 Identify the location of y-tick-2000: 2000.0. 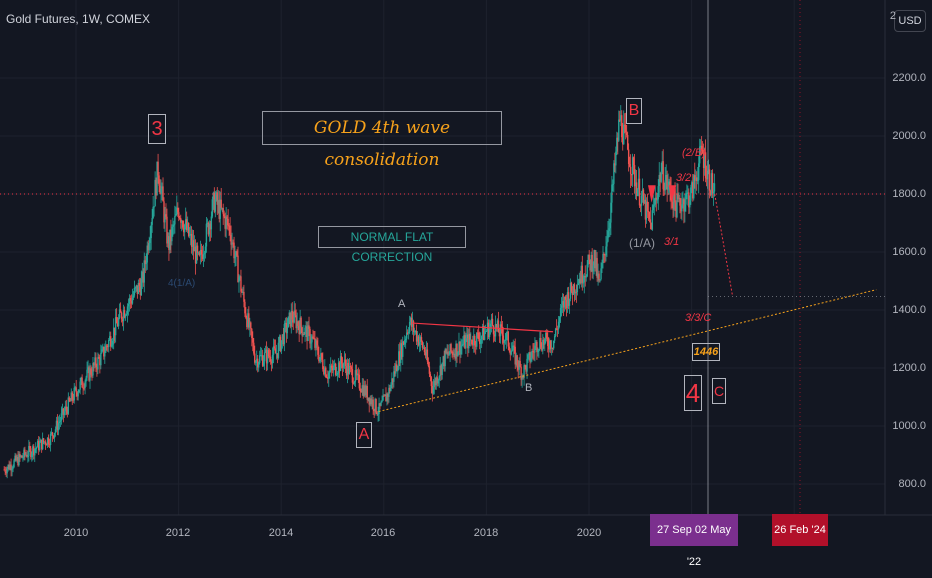
(909, 136).